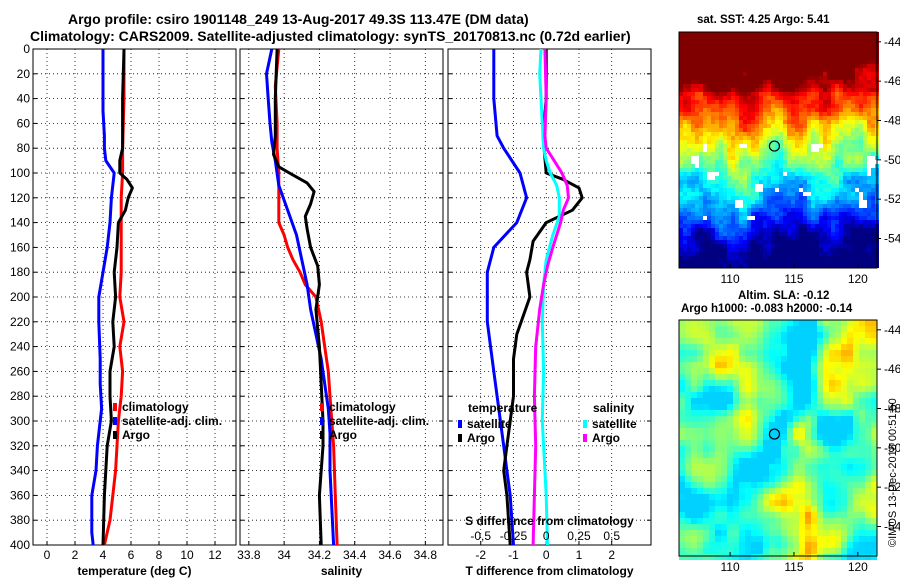 This screenshot has height=580, width=900. Describe the element at coordinates (20, 545) in the screenshot. I see `depth-tick-label: 400` at that location.